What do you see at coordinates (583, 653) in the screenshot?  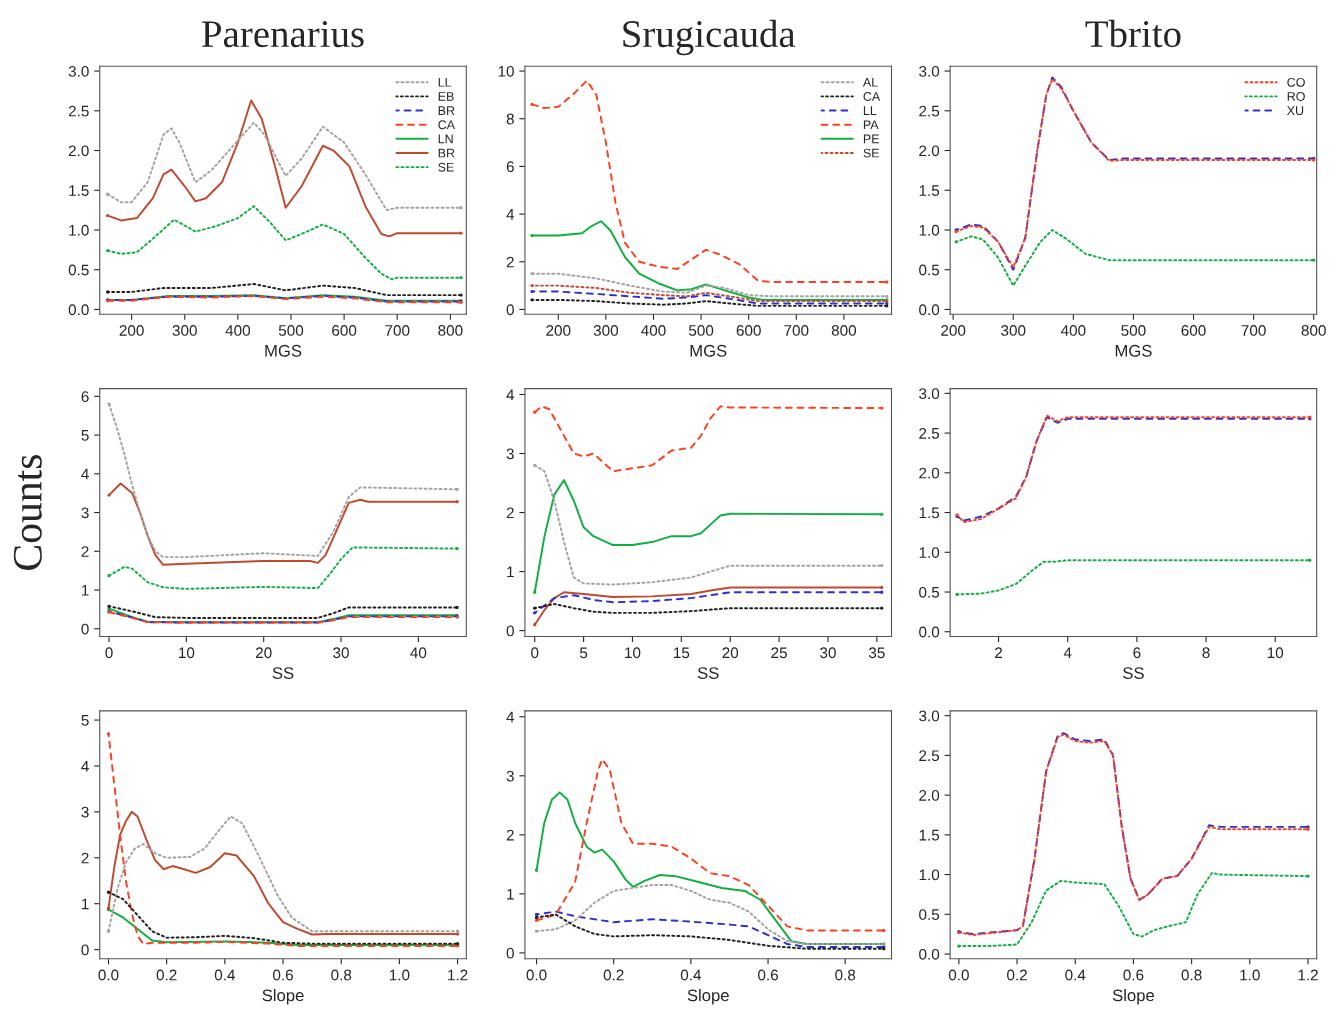 I see `x-tick-label: 5` at bounding box center [583, 653].